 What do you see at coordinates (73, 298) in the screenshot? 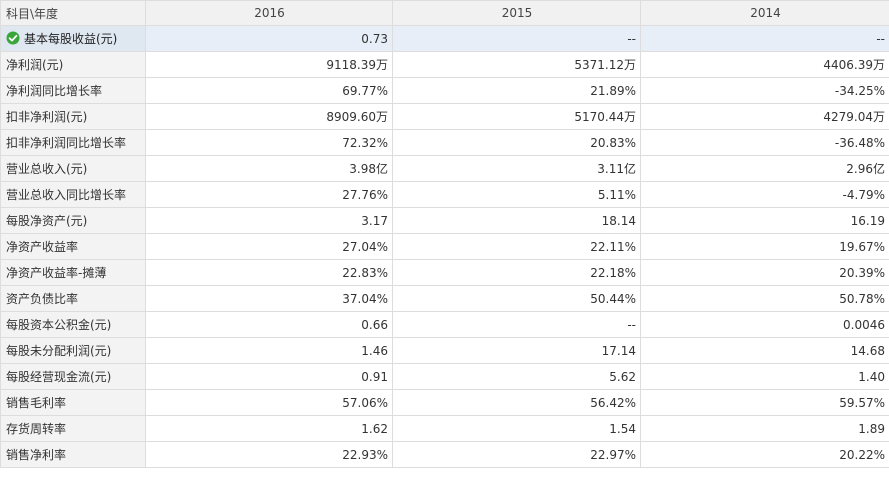
I see `row-label-cell: 资产负债比率` at bounding box center [73, 298].